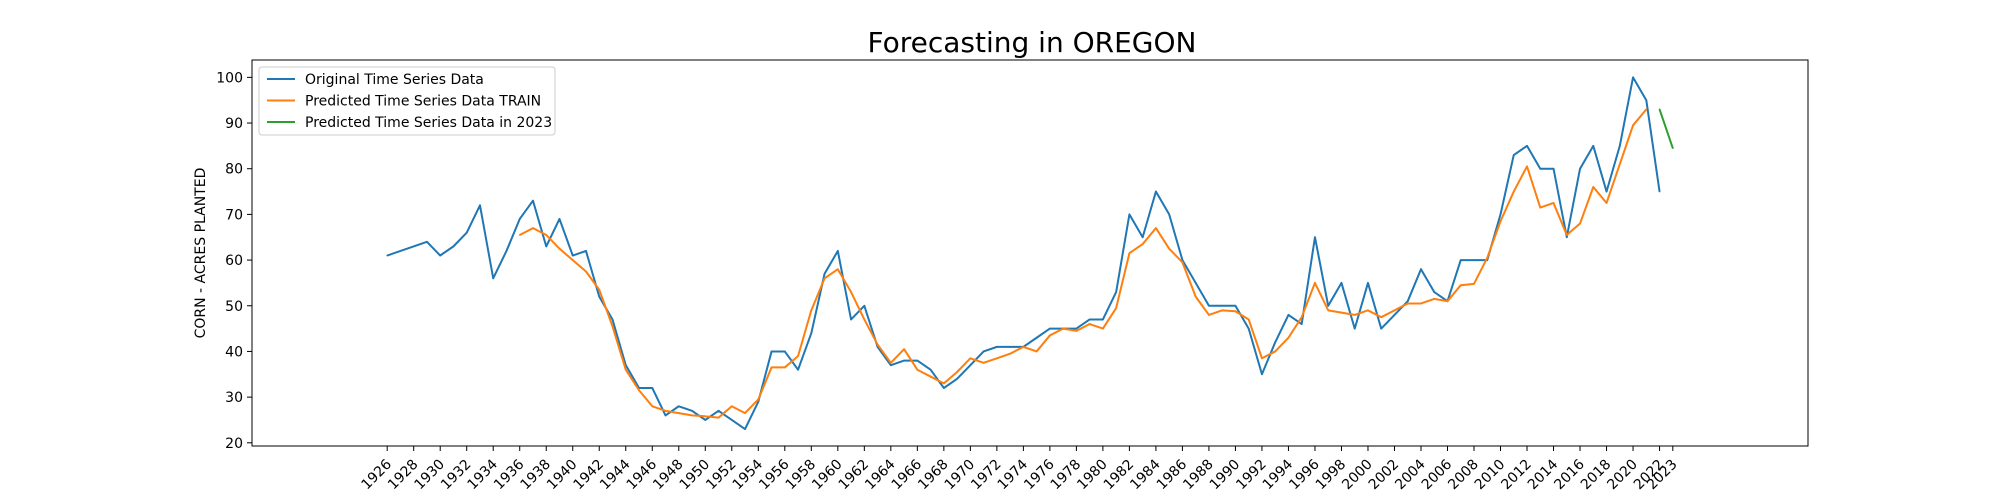  What do you see at coordinates (234, 124) in the screenshot?
I see `y-tick-label: 90` at bounding box center [234, 124].